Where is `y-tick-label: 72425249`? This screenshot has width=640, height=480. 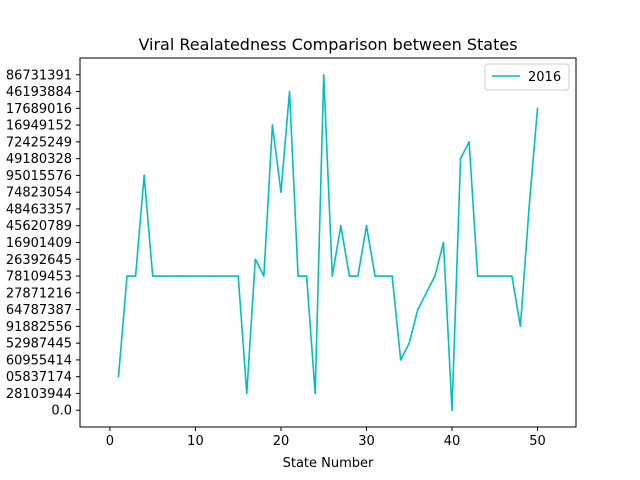
y-tick-label: 72425249 is located at coordinates (39, 142).